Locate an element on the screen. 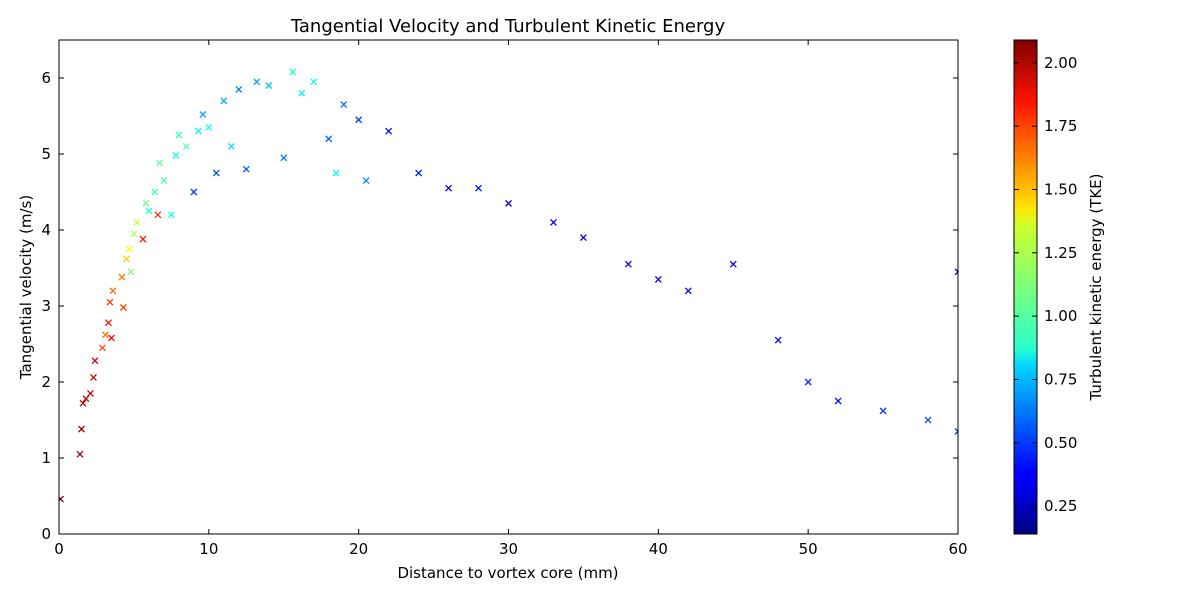  y-tick-label: 4 is located at coordinates (46, 230).